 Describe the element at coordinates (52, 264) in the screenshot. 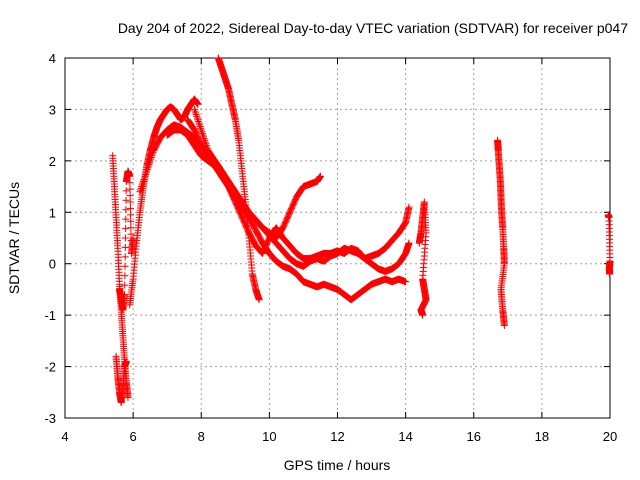

I see `y-tick-label: 0` at that location.